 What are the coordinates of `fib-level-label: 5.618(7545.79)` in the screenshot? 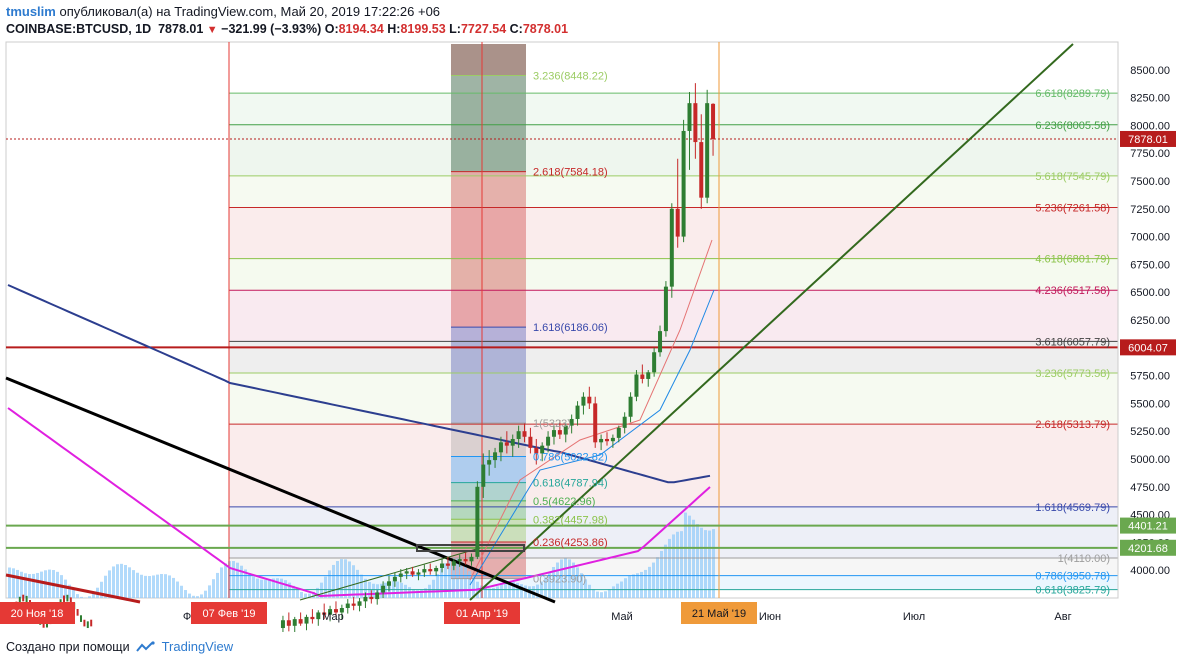 It's located at (1072, 177).